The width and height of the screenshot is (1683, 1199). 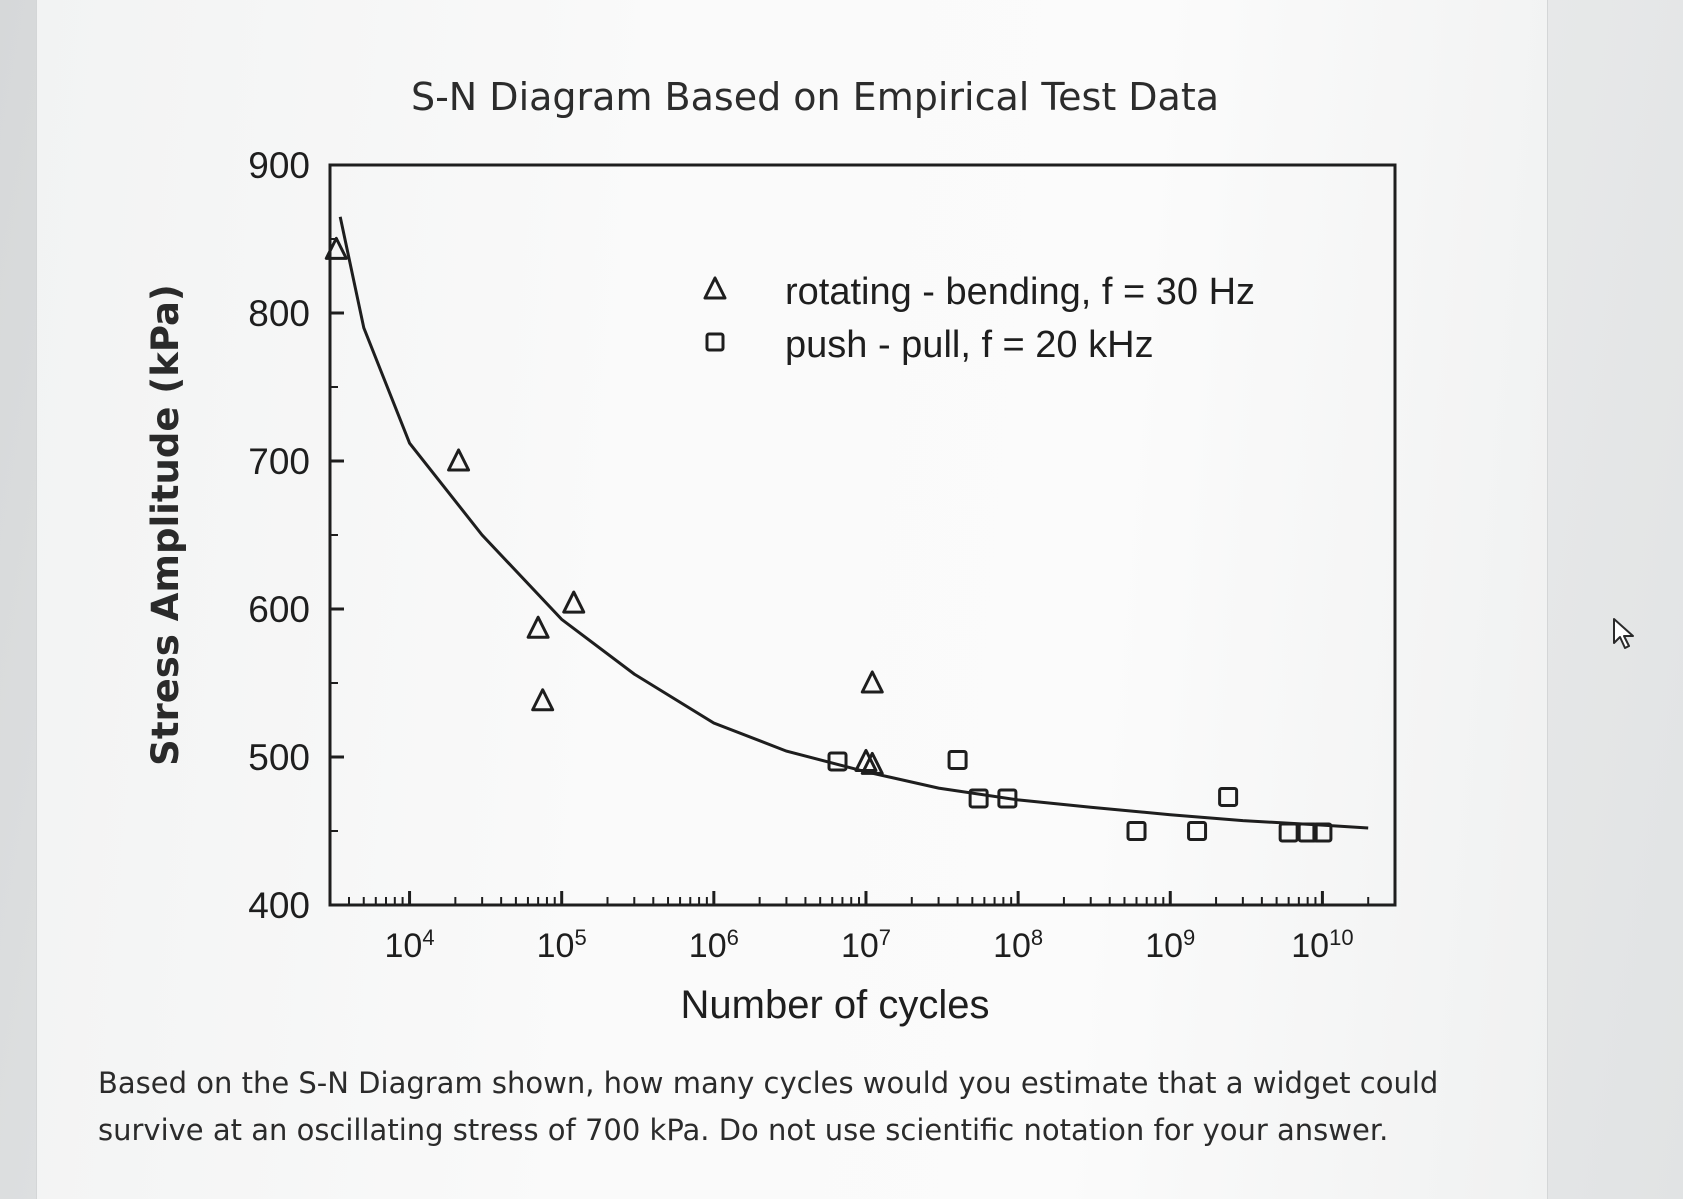 What do you see at coordinates (1018, 945) in the screenshot?
I see `x-tick-label: 10⁸` at bounding box center [1018, 945].